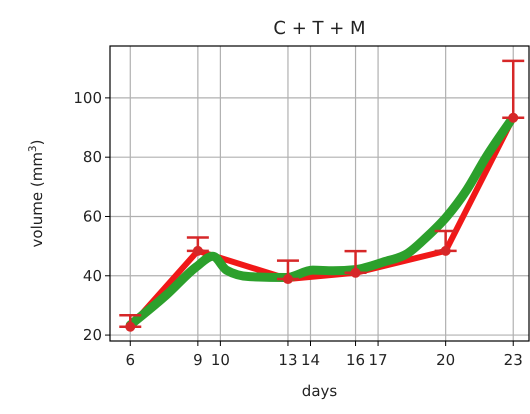  Describe the element at coordinates (87, 97) in the screenshot. I see `y-tick-label: 100` at that location.